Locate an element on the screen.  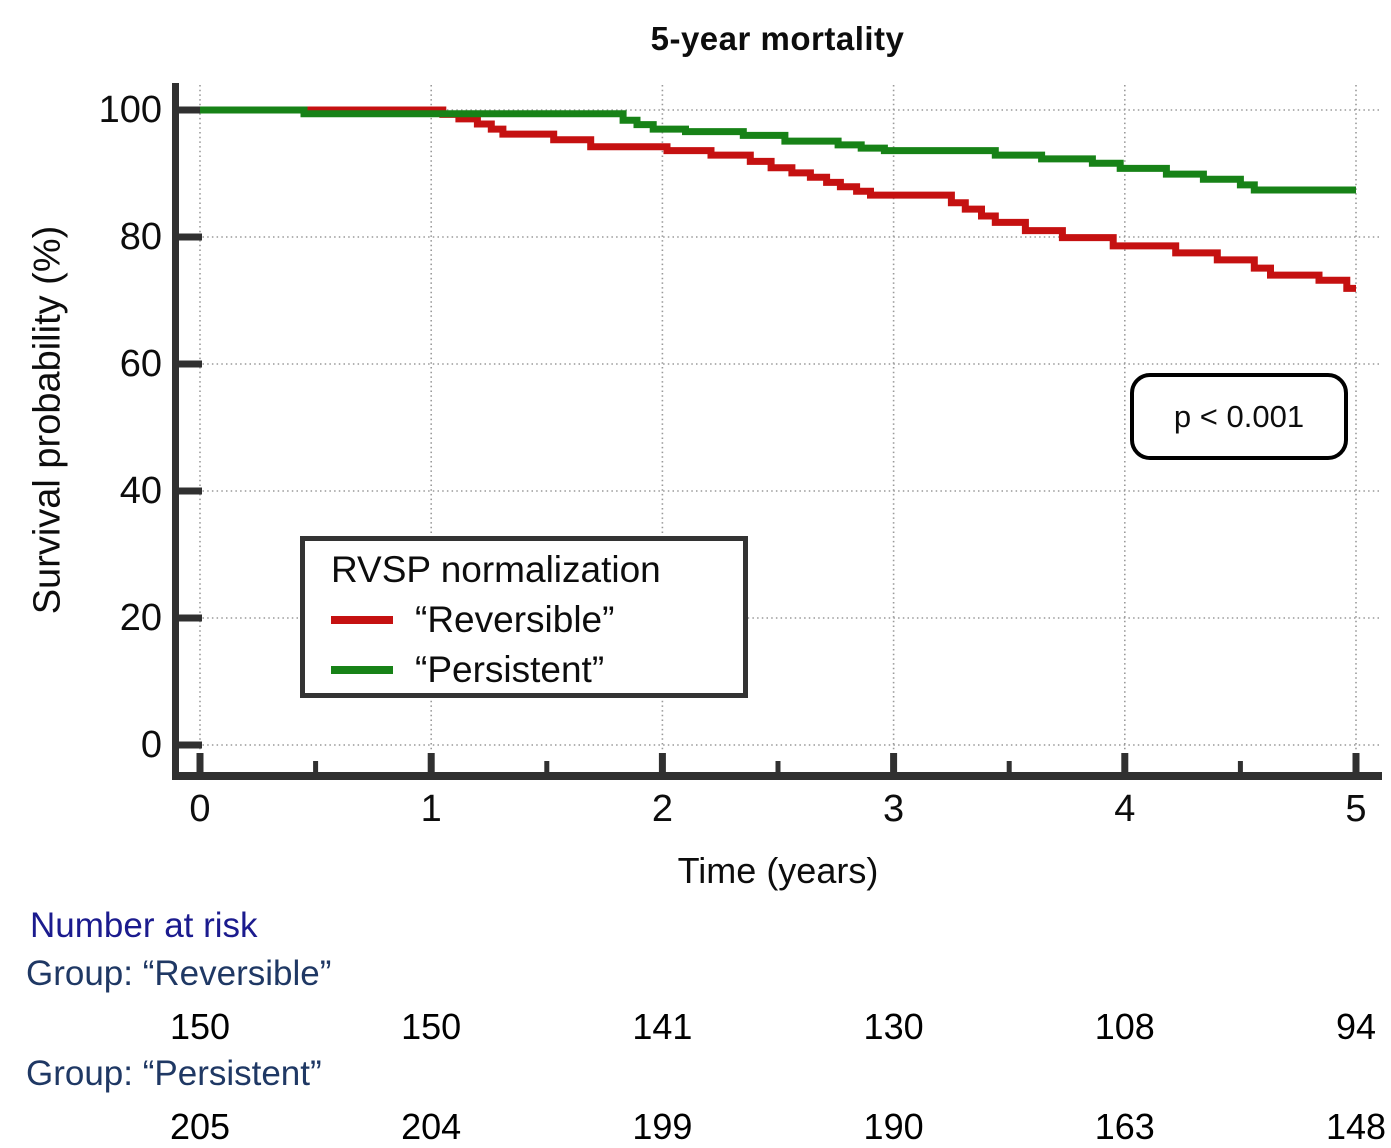
y-tick-label: 100 is located at coordinates (130, 110).